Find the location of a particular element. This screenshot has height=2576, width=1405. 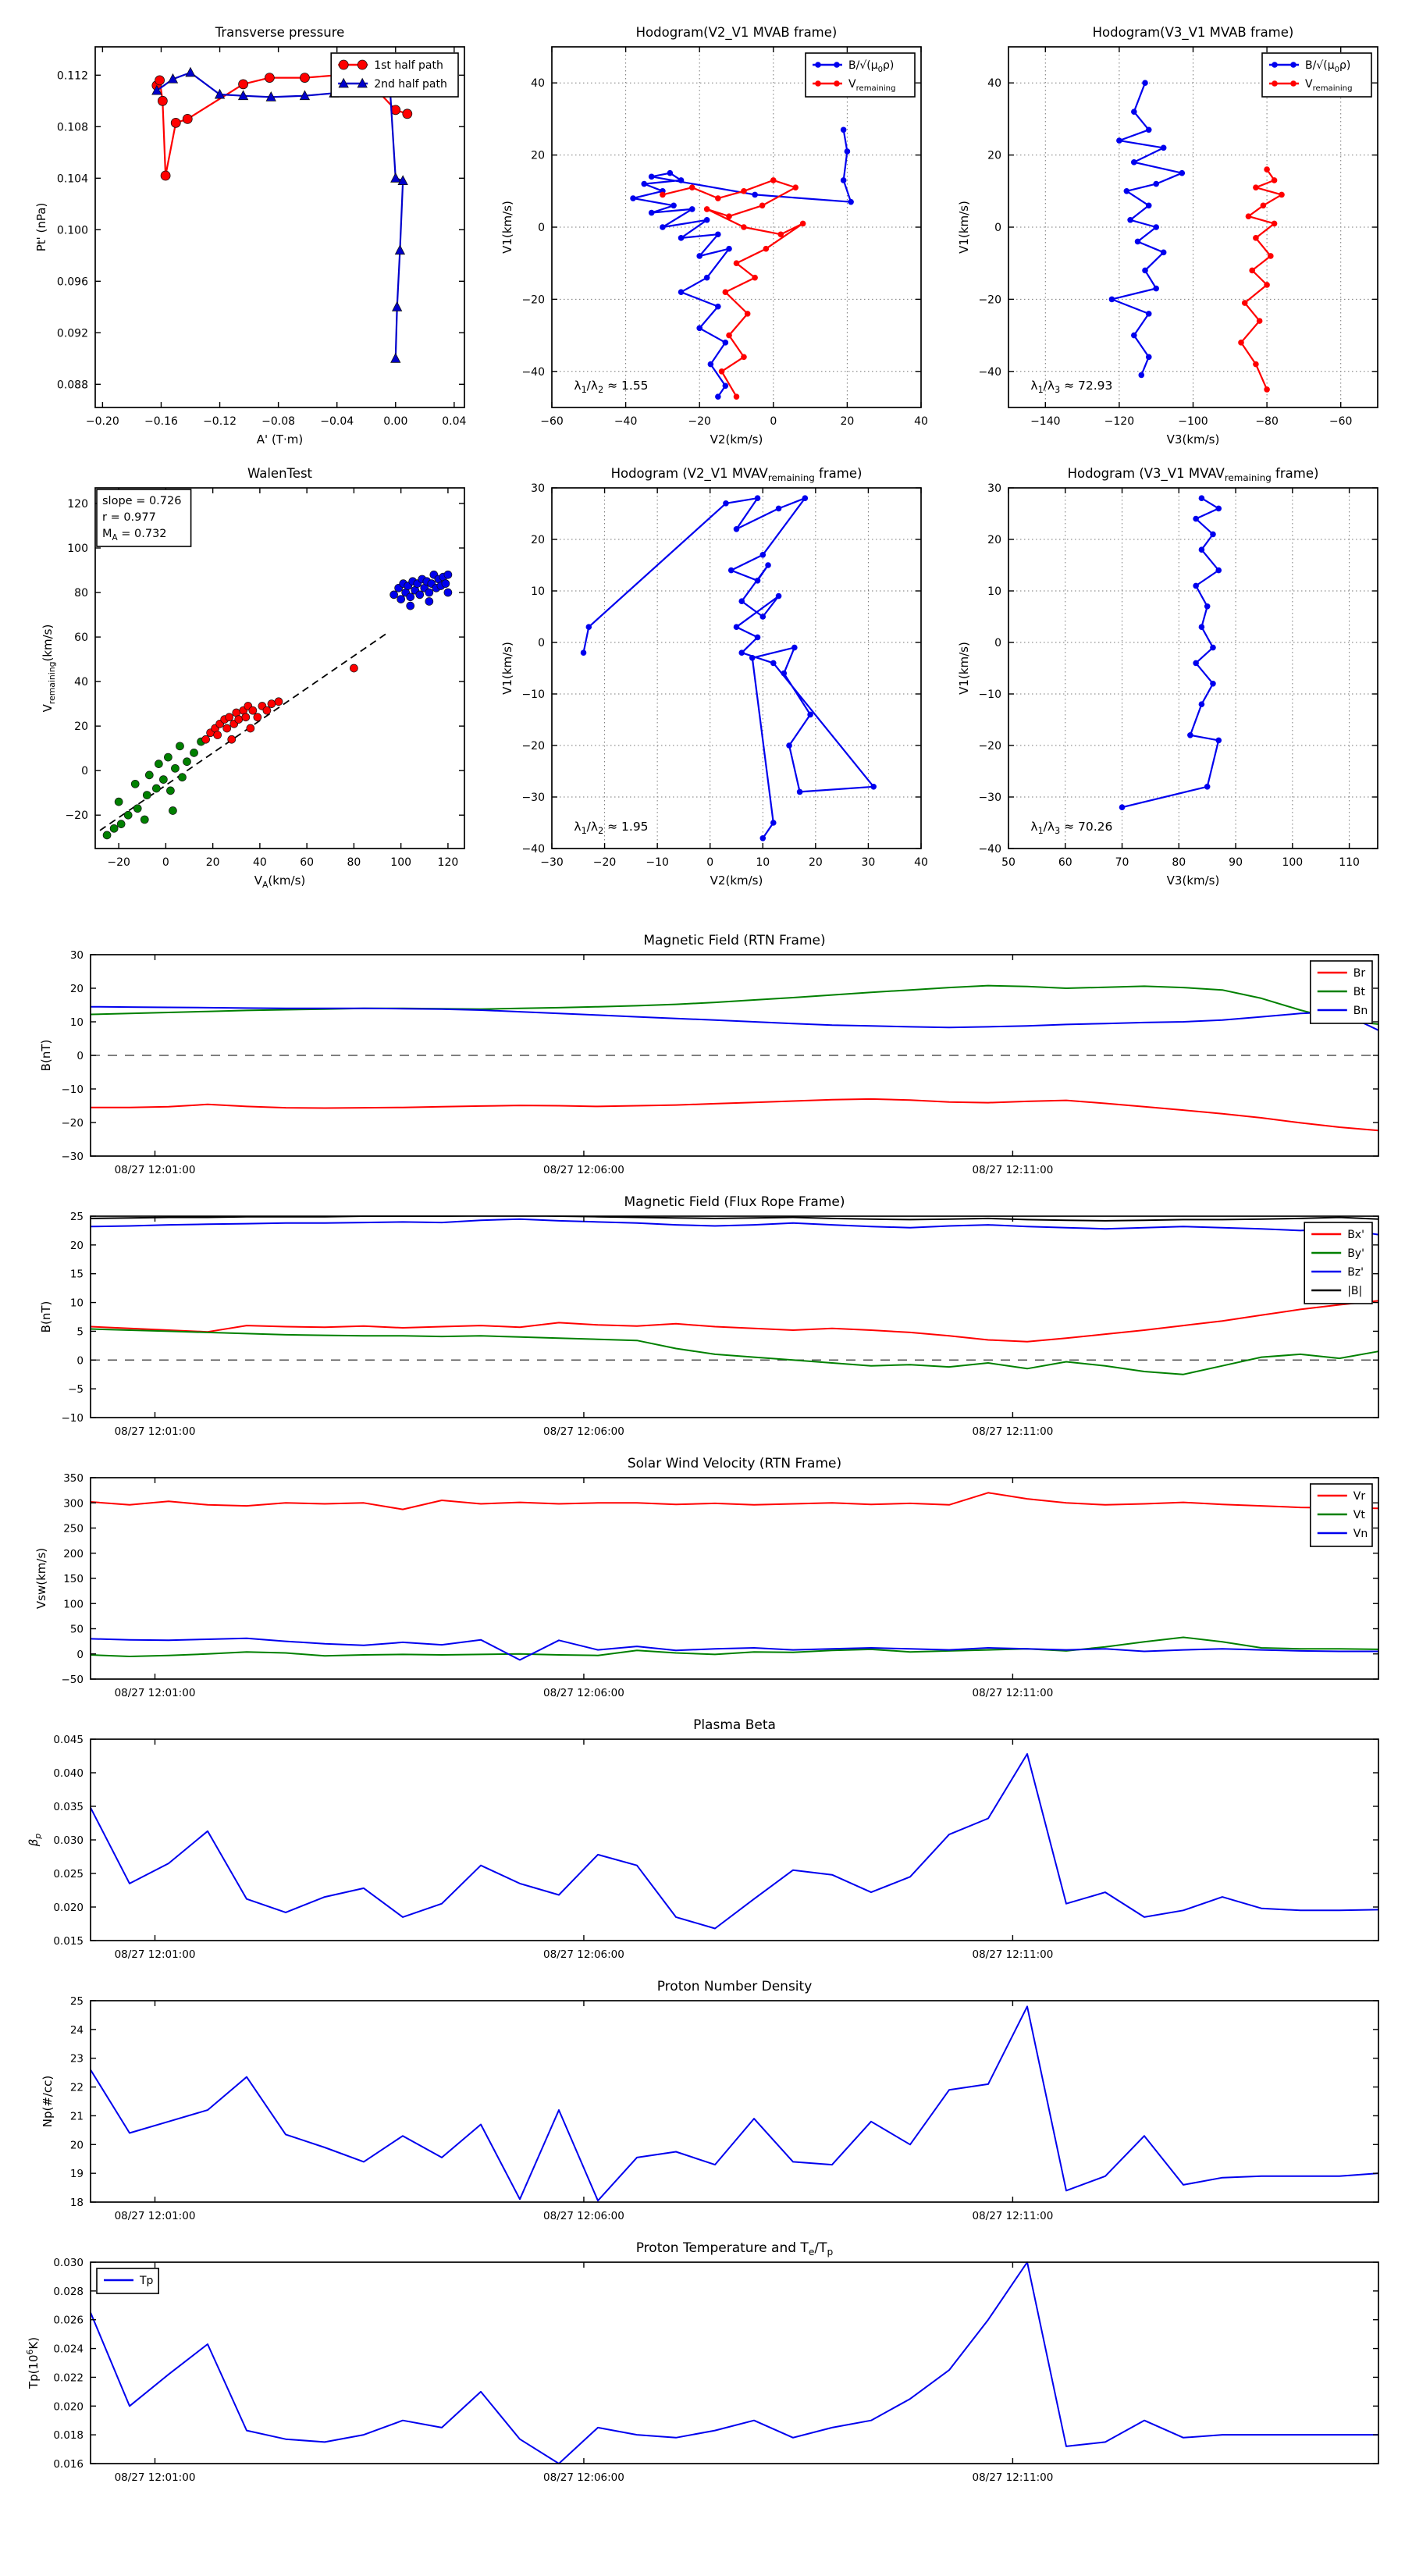

svg-text: Bt is located at coordinates (1360, 992).